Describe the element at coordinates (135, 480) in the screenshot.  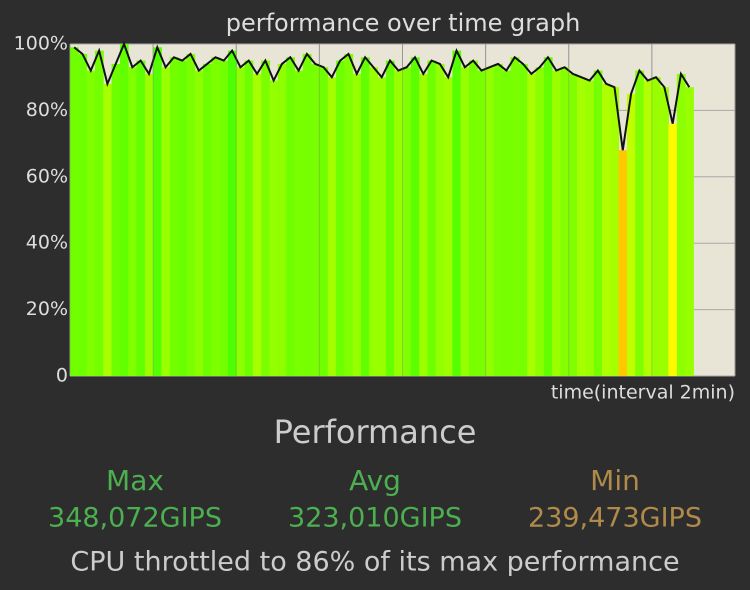
I see `stat-label: Max` at that location.